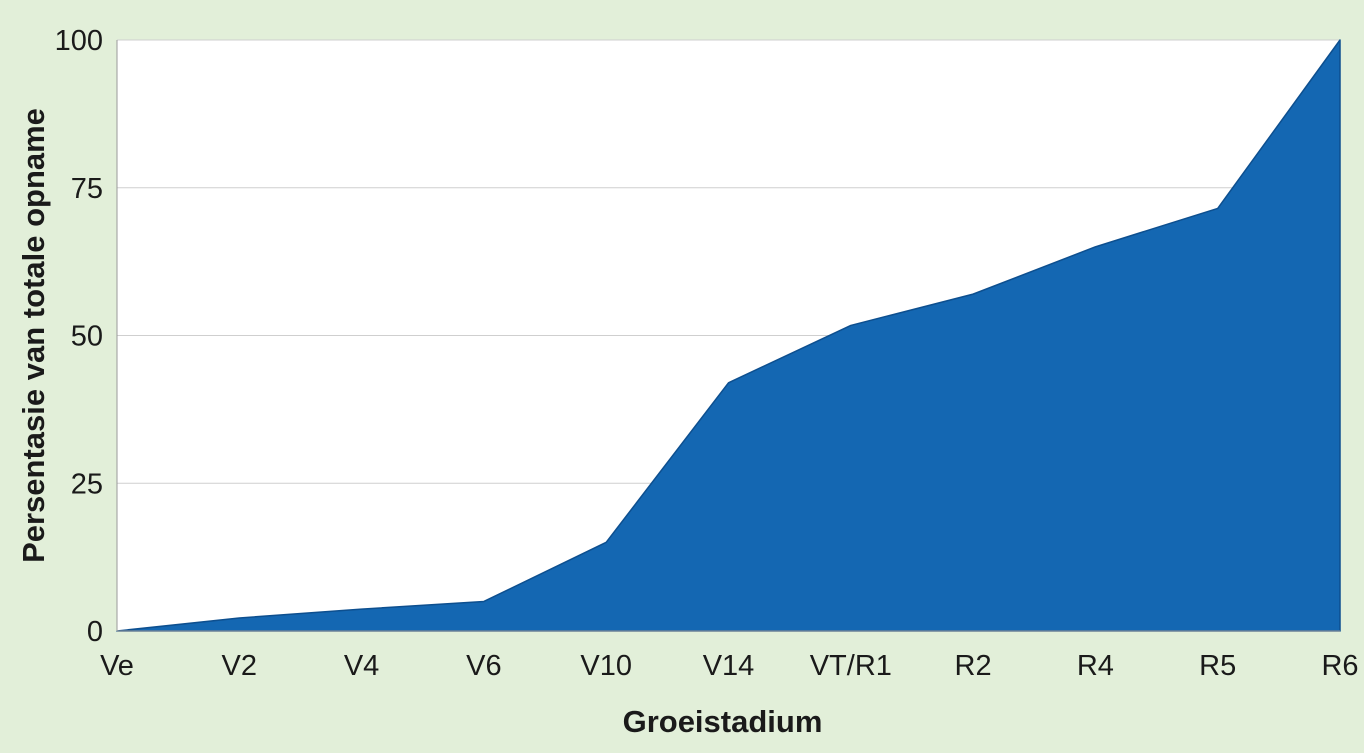 This screenshot has height=753, width=1364. What do you see at coordinates (851, 666) in the screenshot?
I see `x-tick-label: VT/R1` at bounding box center [851, 666].